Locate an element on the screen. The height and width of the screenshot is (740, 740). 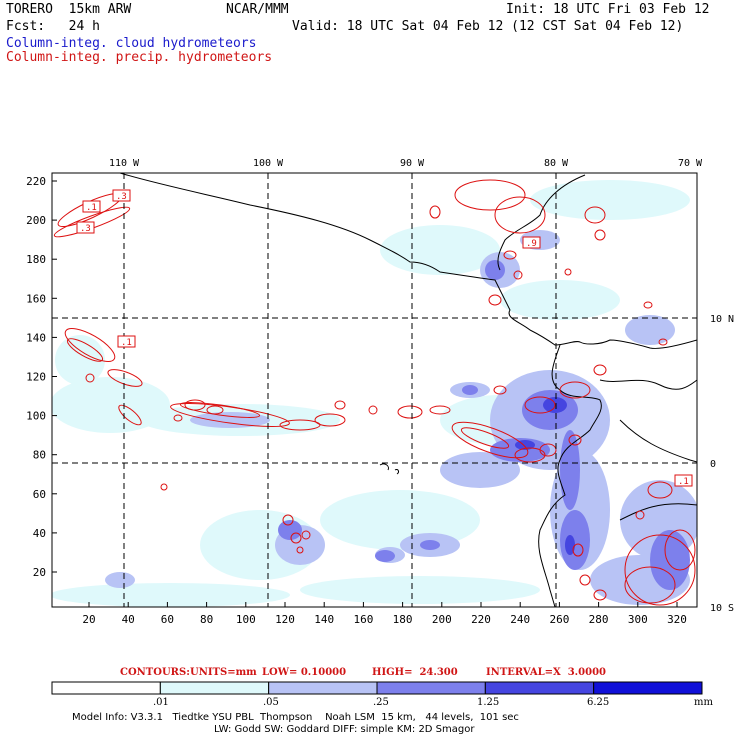
colorbar-label: .01 is located at coordinates (161, 702).